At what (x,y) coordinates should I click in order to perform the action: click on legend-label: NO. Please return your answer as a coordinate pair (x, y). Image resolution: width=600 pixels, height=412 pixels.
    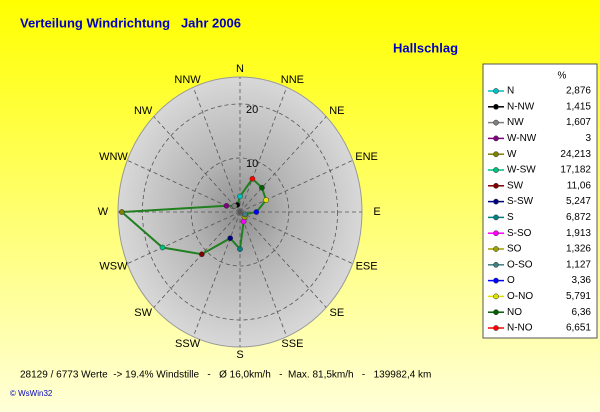
    Looking at the image, I should click on (514, 312).